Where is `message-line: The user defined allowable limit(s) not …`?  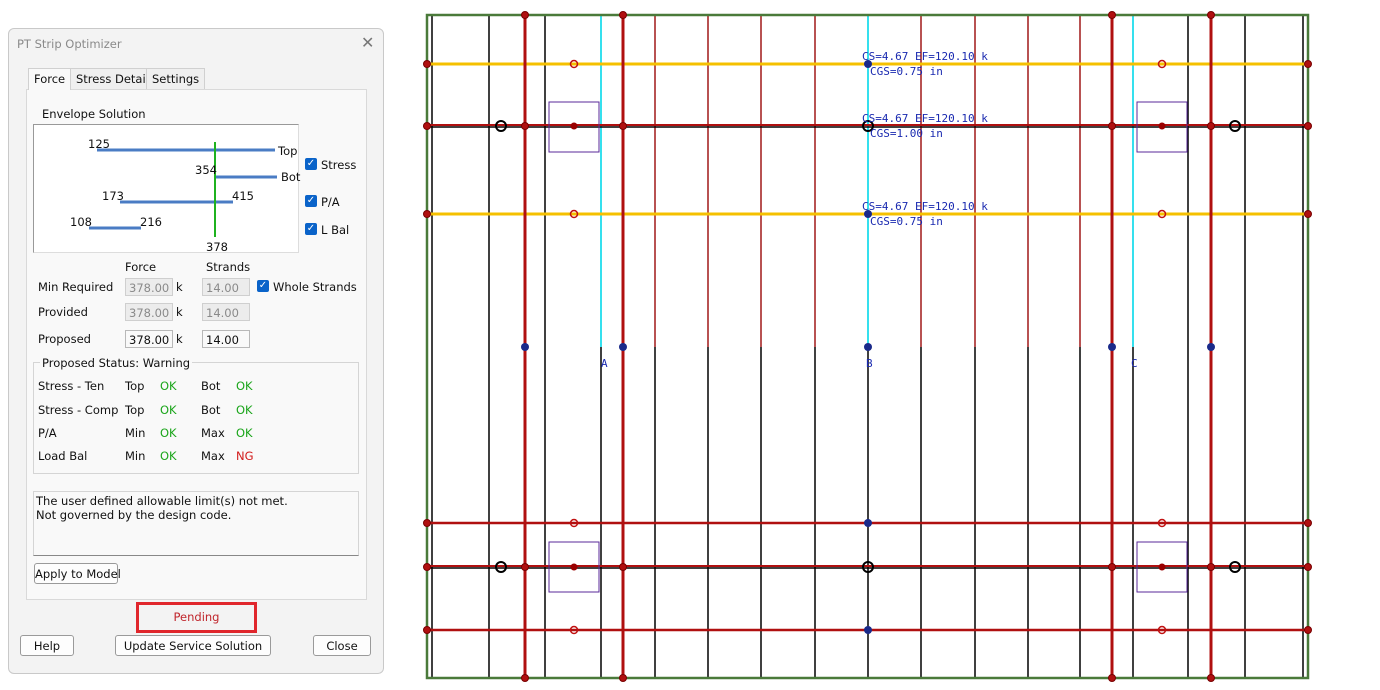
message-line: The user defined allowable limit(s) not … is located at coordinates (162, 501).